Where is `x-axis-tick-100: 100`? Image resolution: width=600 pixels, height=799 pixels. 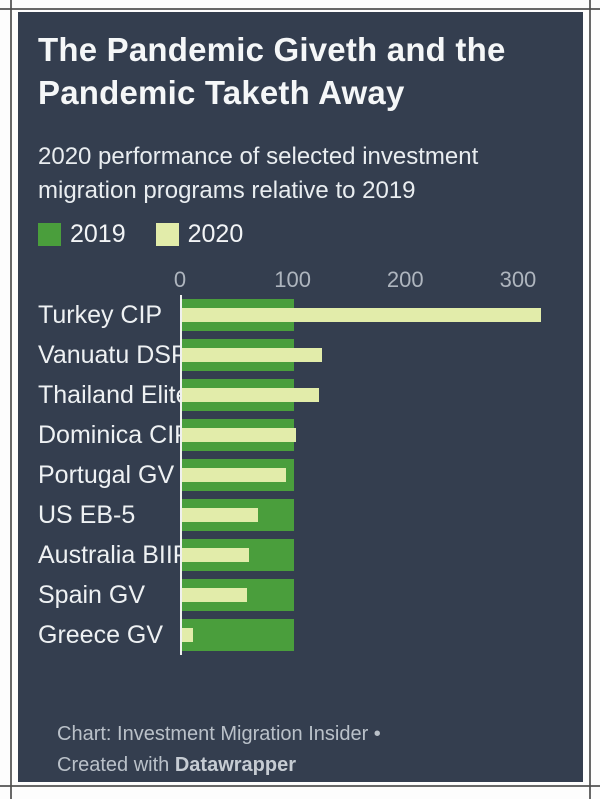 x-axis-tick-100: 100 is located at coordinates (292, 279).